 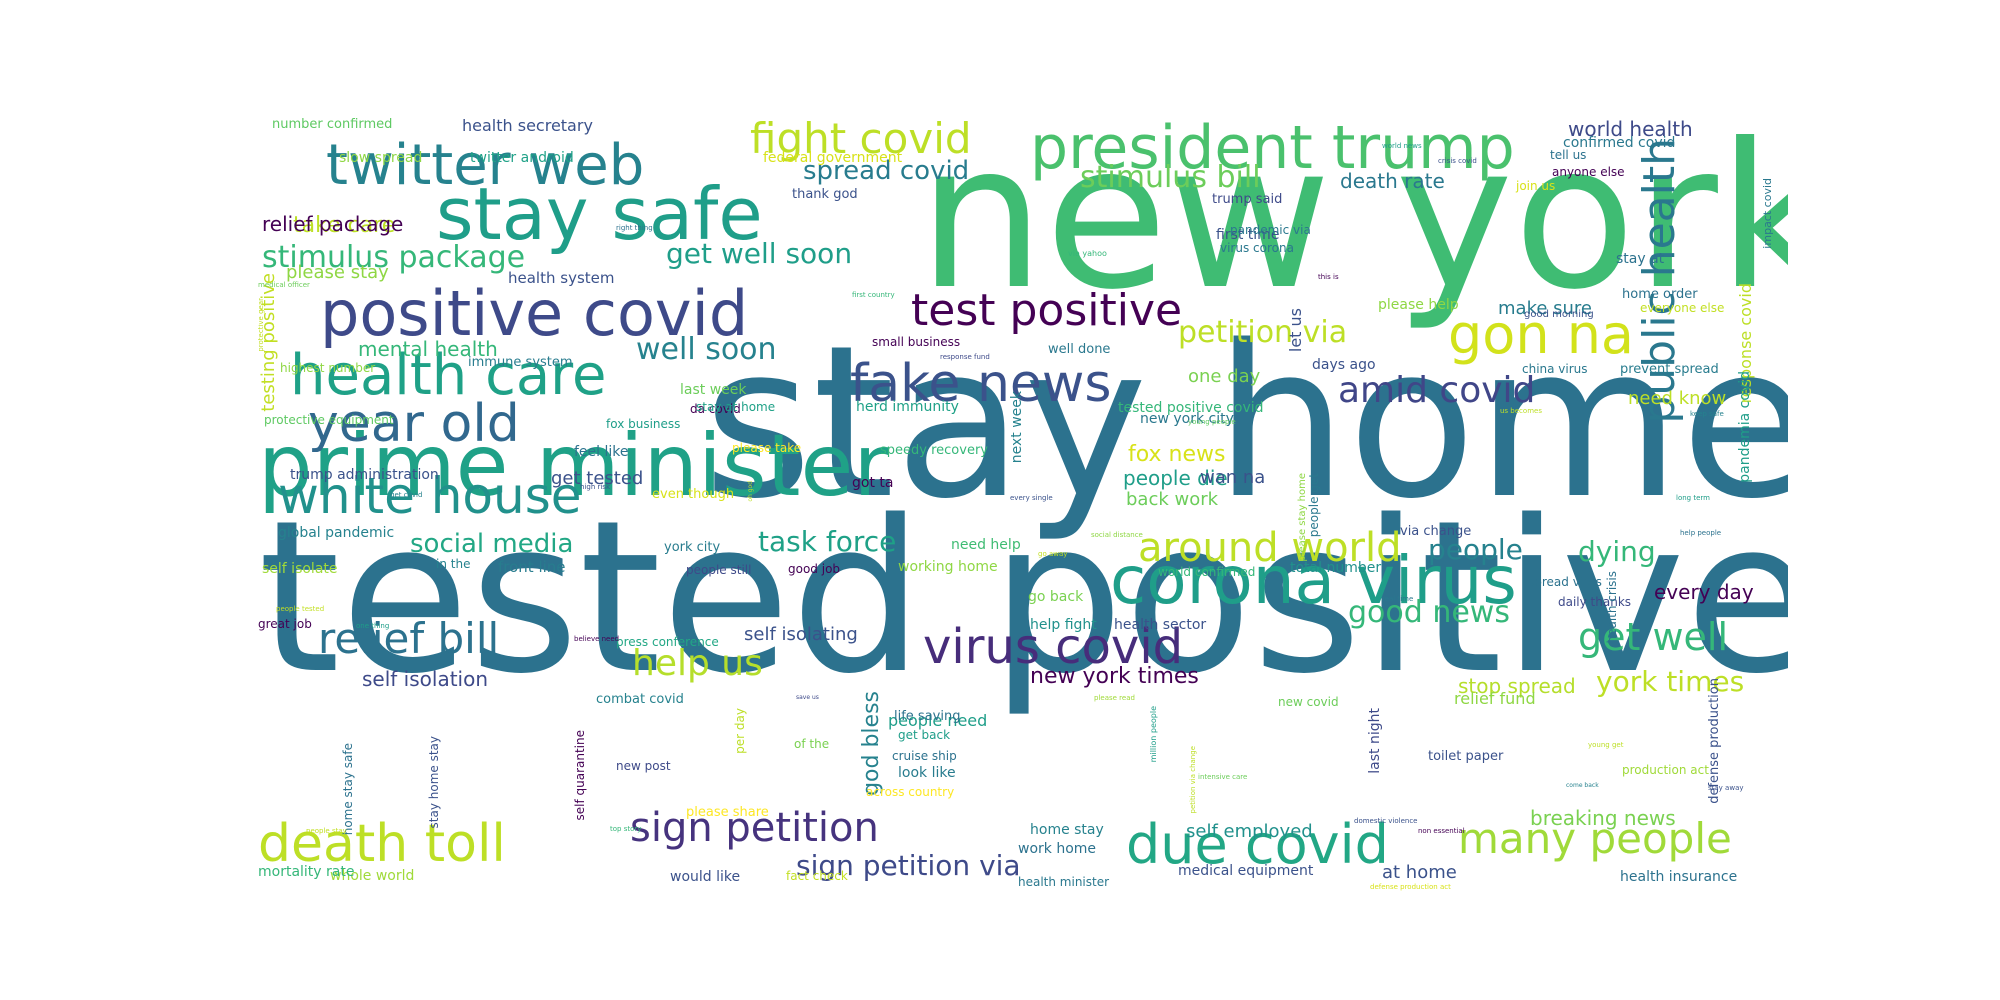 I want to click on word-social-distance: social distance, so click(x=1117, y=535).